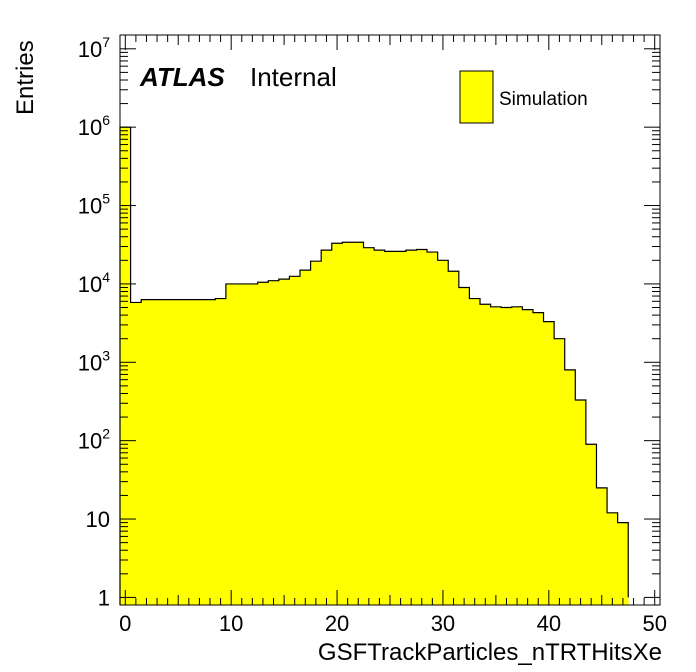  Describe the element at coordinates (94, 48) in the screenshot. I see `y-tick-label: 10⁷` at that location.